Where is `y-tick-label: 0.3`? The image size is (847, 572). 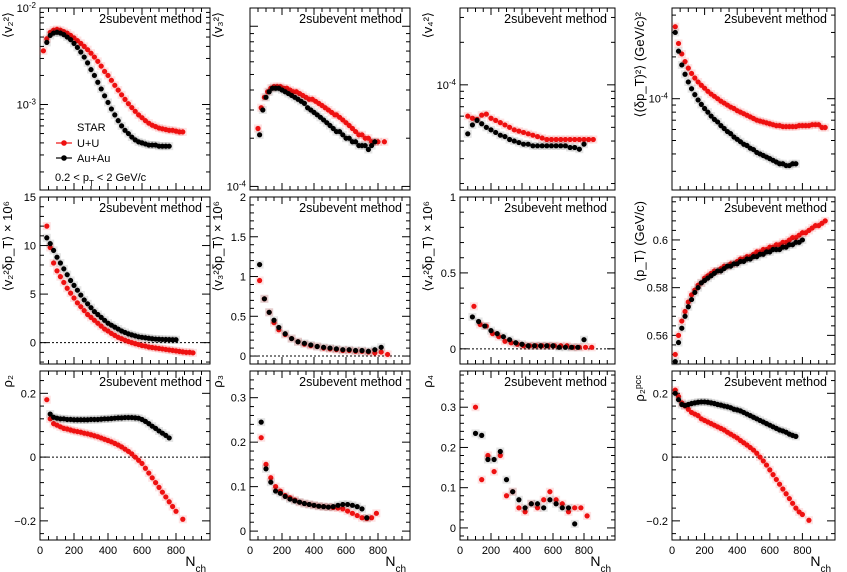
y-tick-label: 0.3 is located at coordinates (448, 408).